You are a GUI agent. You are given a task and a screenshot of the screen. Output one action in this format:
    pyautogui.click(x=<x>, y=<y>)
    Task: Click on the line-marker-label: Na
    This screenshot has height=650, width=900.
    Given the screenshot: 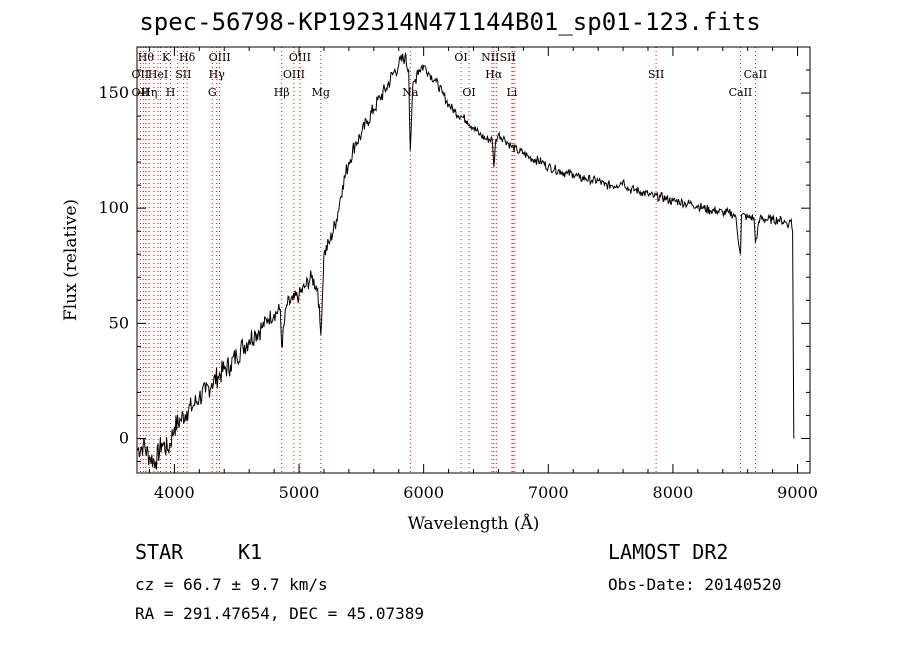 What is the action you would take?
    pyautogui.click(x=410, y=92)
    